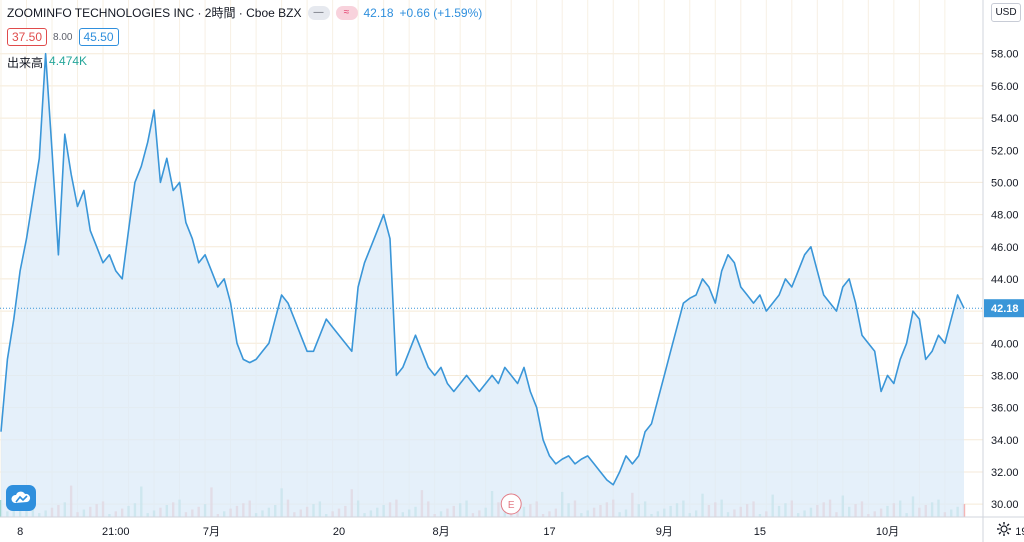  Describe the element at coordinates (21, 498) in the screenshot. I see `tradingview-cloud-icon` at that location.